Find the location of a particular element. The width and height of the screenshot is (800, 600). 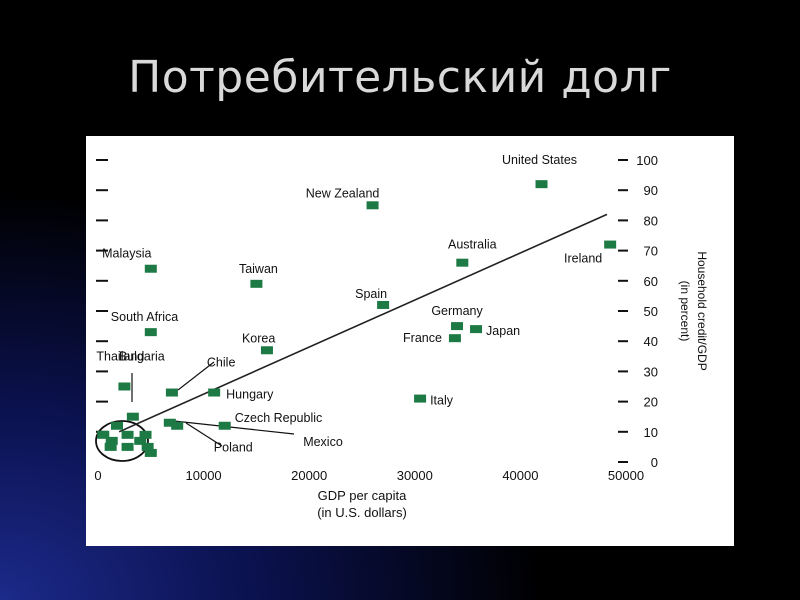

point-spain is located at coordinates (383, 304).